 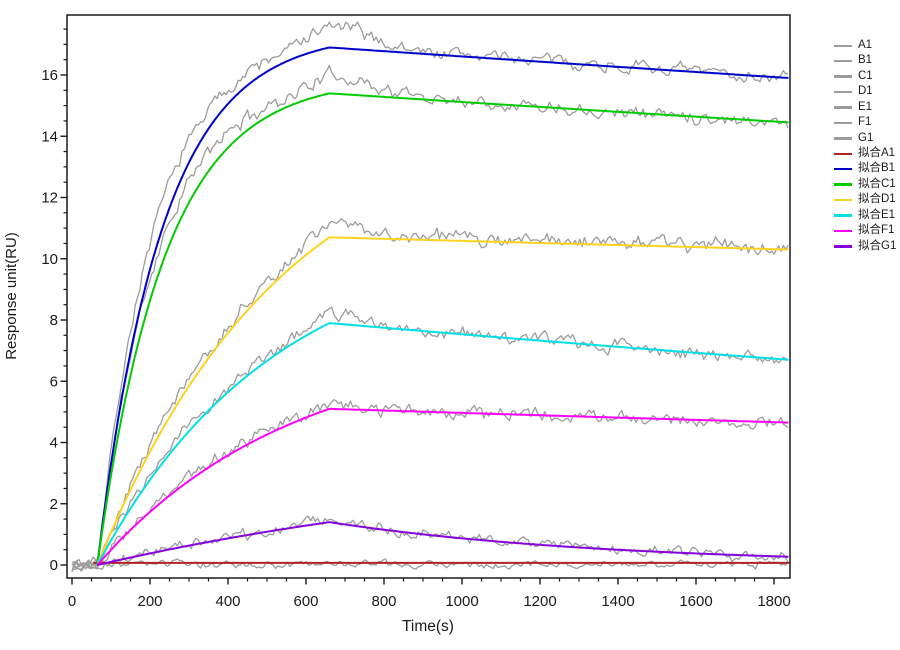 What do you see at coordinates (539, 601) in the screenshot?
I see `x-tick-label: 1200` at bounding box center [539, 601].